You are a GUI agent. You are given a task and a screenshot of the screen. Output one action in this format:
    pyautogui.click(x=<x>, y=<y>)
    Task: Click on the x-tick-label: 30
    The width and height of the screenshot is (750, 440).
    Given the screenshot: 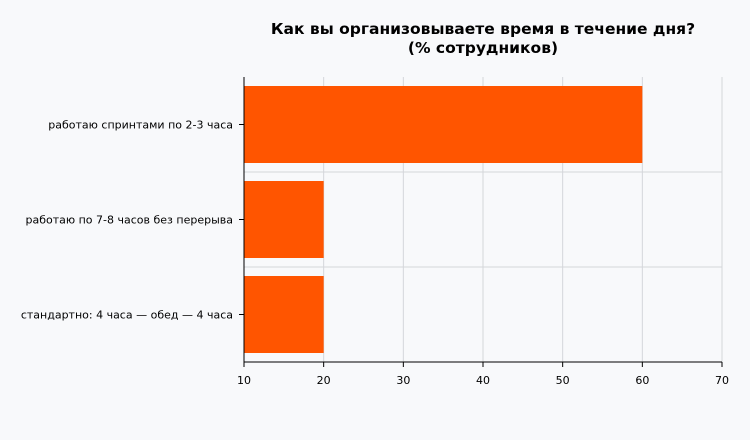 What is the action you would take?
    pyautogui.click(x=403, y=380)
    